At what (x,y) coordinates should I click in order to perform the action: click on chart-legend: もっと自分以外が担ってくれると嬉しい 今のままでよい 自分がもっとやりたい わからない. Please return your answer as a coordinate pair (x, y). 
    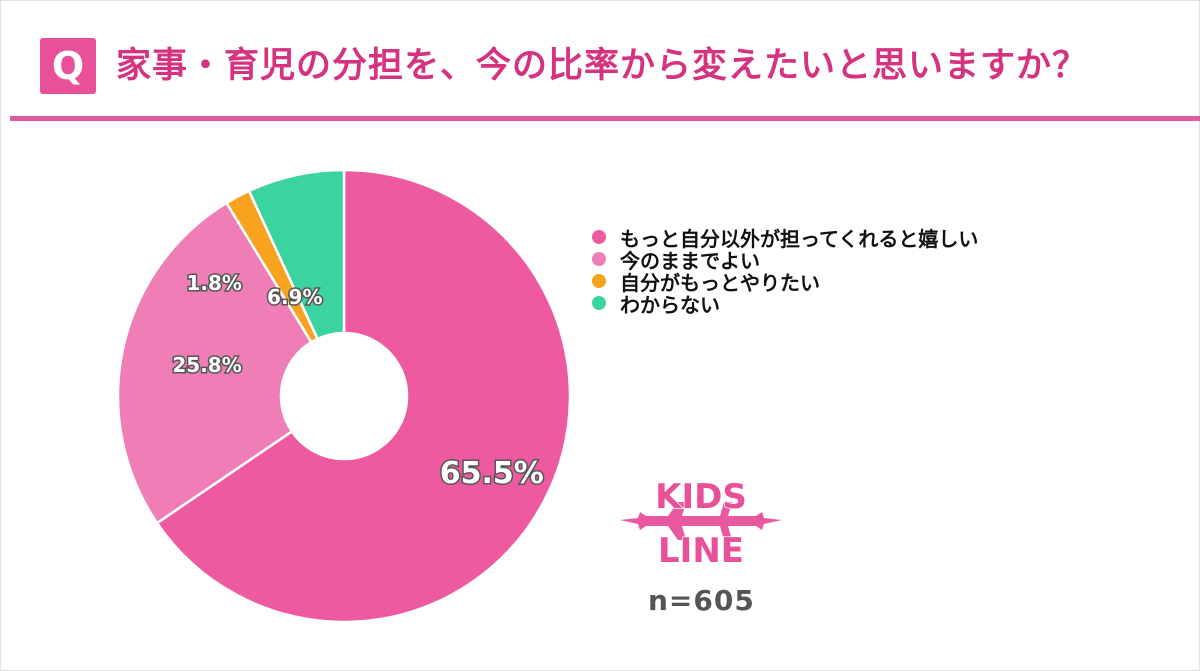
    Looking at the image, I should click on (785, 271).